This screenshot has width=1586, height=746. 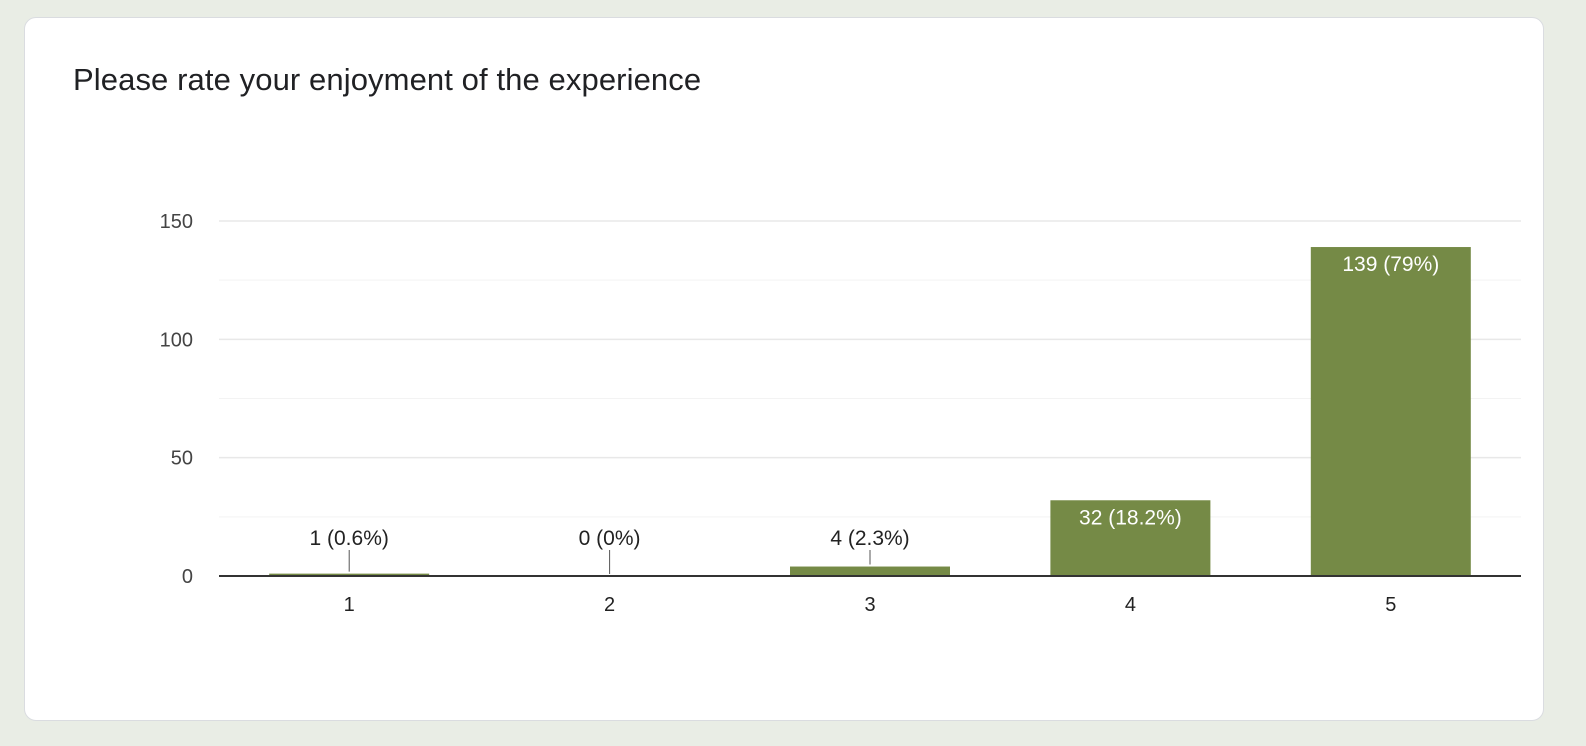 What do you see at coordinates (176, 222) in the screenshot?
I see `y-tick-label: 150` at bounding box center [176, 222].